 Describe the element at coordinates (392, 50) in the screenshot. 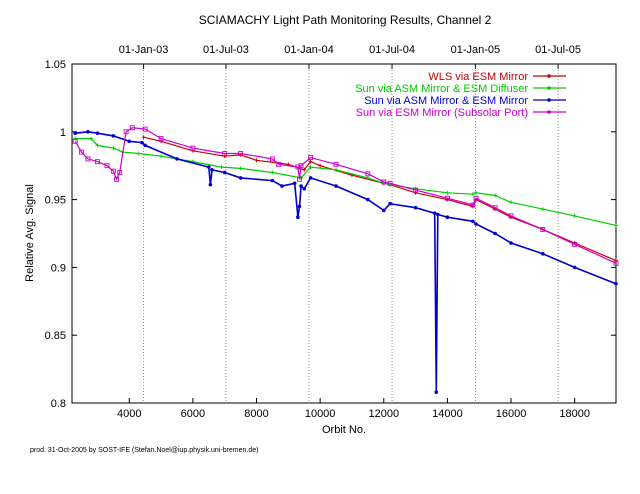

I see `top-tick-label: 01-Jul-04` at that location.